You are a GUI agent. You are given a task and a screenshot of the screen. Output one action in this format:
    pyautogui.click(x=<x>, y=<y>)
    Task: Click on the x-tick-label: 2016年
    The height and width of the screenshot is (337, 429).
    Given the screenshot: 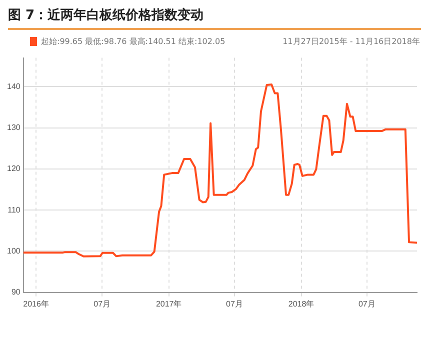 What is the action you would take?
    pyautogui.click(x=36, y=303)
    